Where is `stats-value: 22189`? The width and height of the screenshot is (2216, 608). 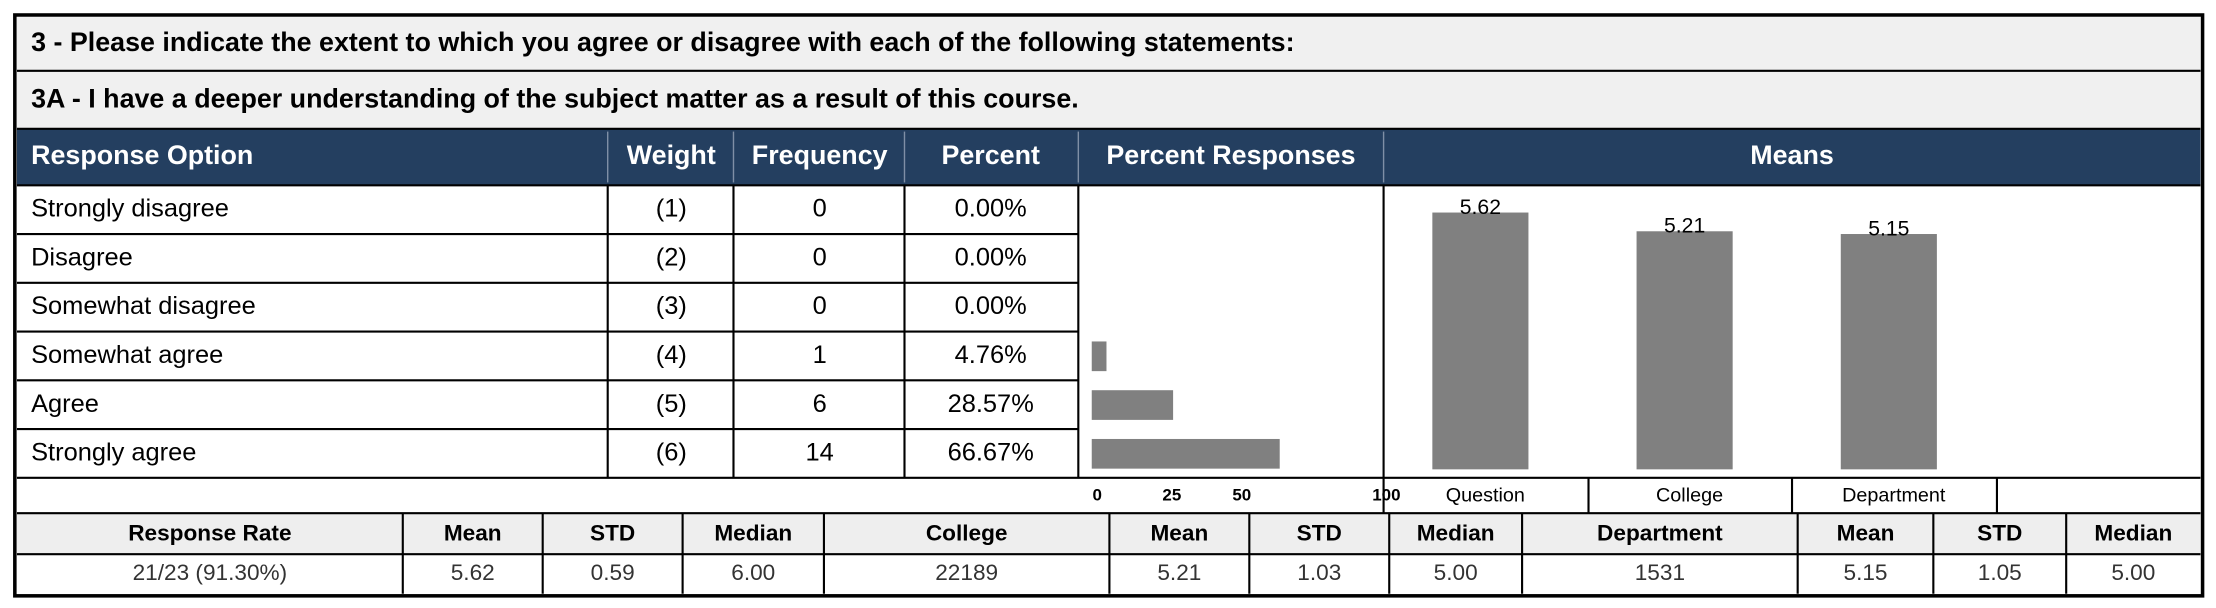
stats-value: 22189 is located at coordinates (966, 572).